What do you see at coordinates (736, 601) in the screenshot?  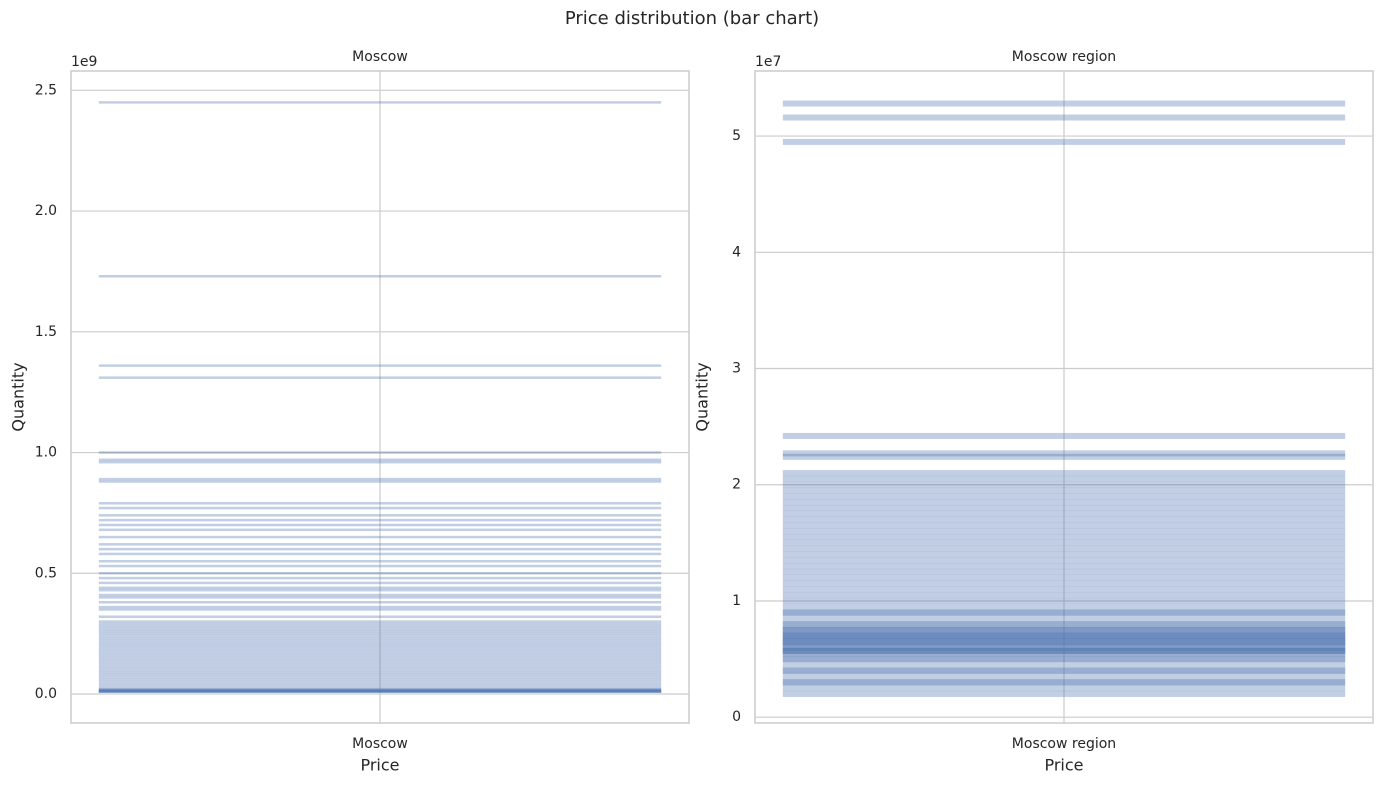 I see `y-tick-label: 1` at bounding box center [736, 601].